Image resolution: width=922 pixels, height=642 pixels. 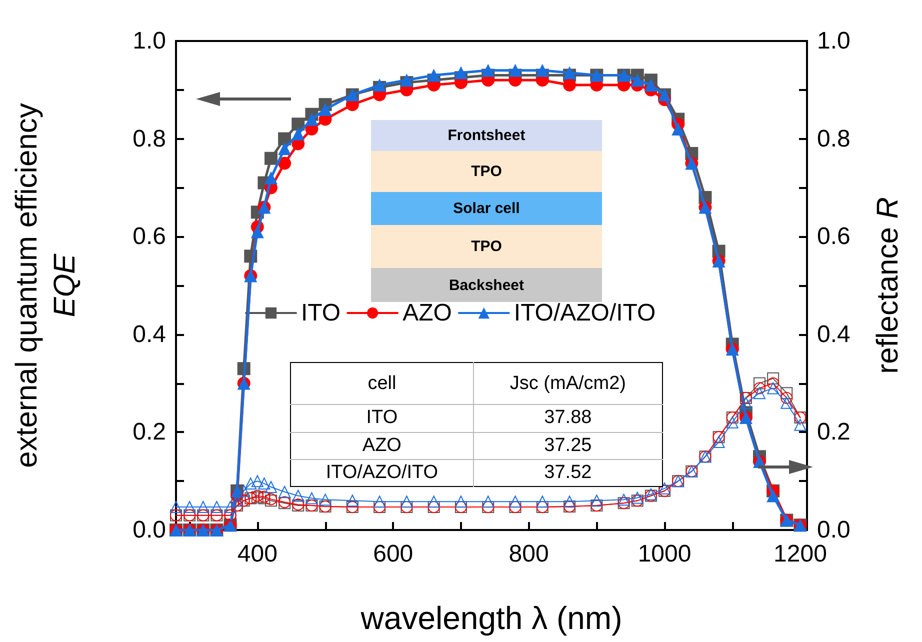 I want to click on annotation: ITO/AZO/ITO, so click(x=382, y=472).